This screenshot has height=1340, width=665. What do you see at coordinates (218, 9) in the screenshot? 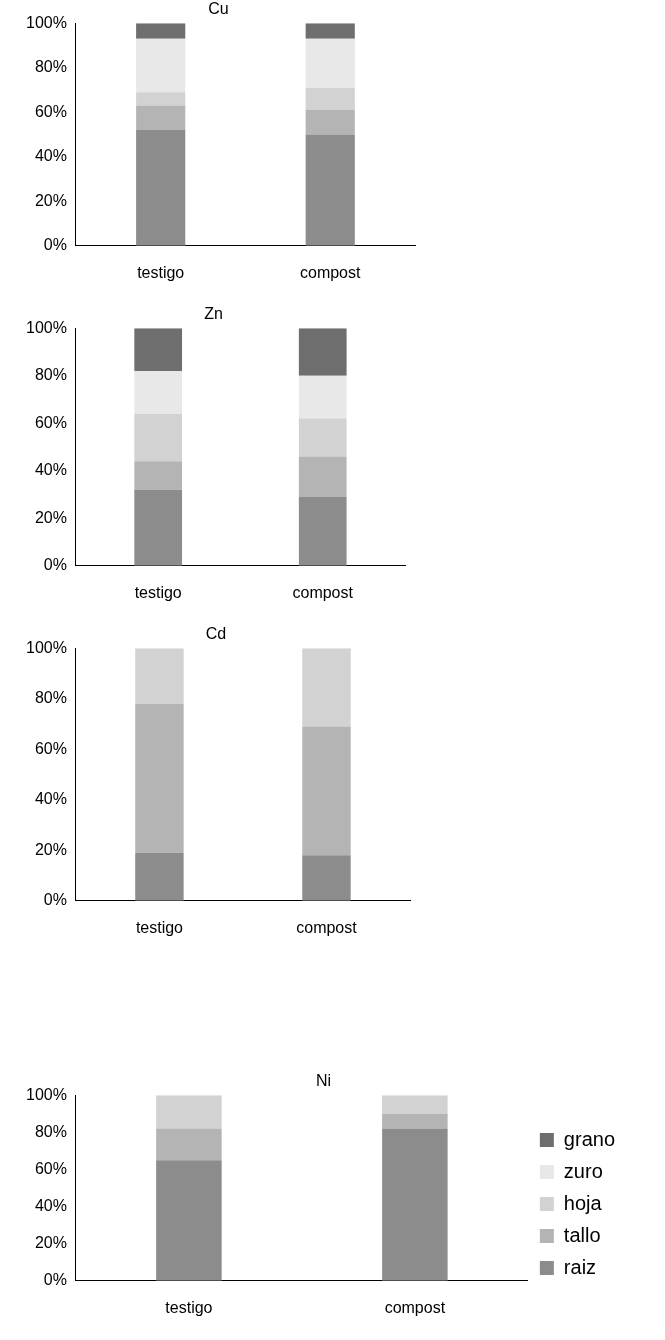
I see `chart-title: Cu` at bounding box center [218, 9].